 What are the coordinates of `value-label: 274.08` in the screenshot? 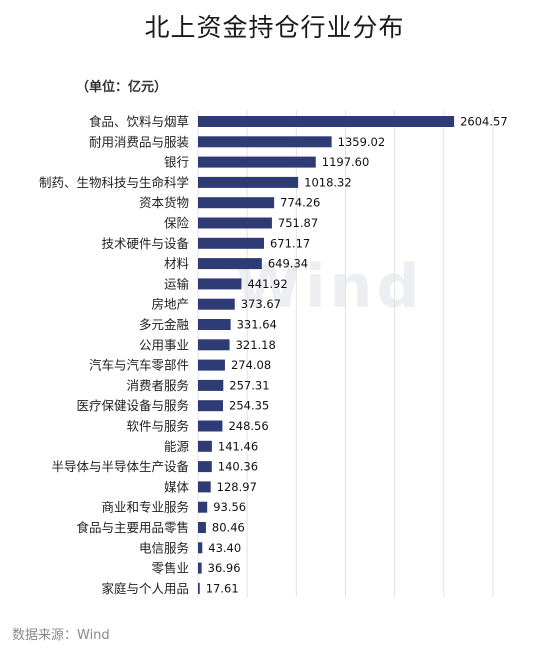 It's located at (251, 365).